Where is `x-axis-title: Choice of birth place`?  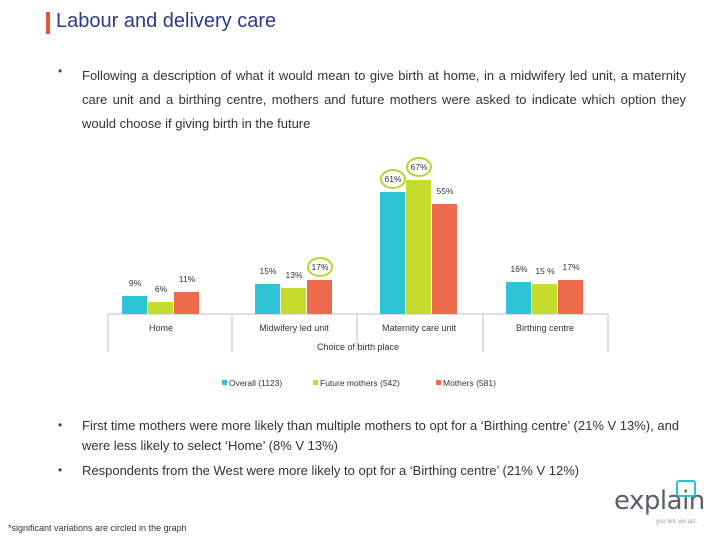
x-axis-title: Choice of birth place is located at coordinates (358, 347).